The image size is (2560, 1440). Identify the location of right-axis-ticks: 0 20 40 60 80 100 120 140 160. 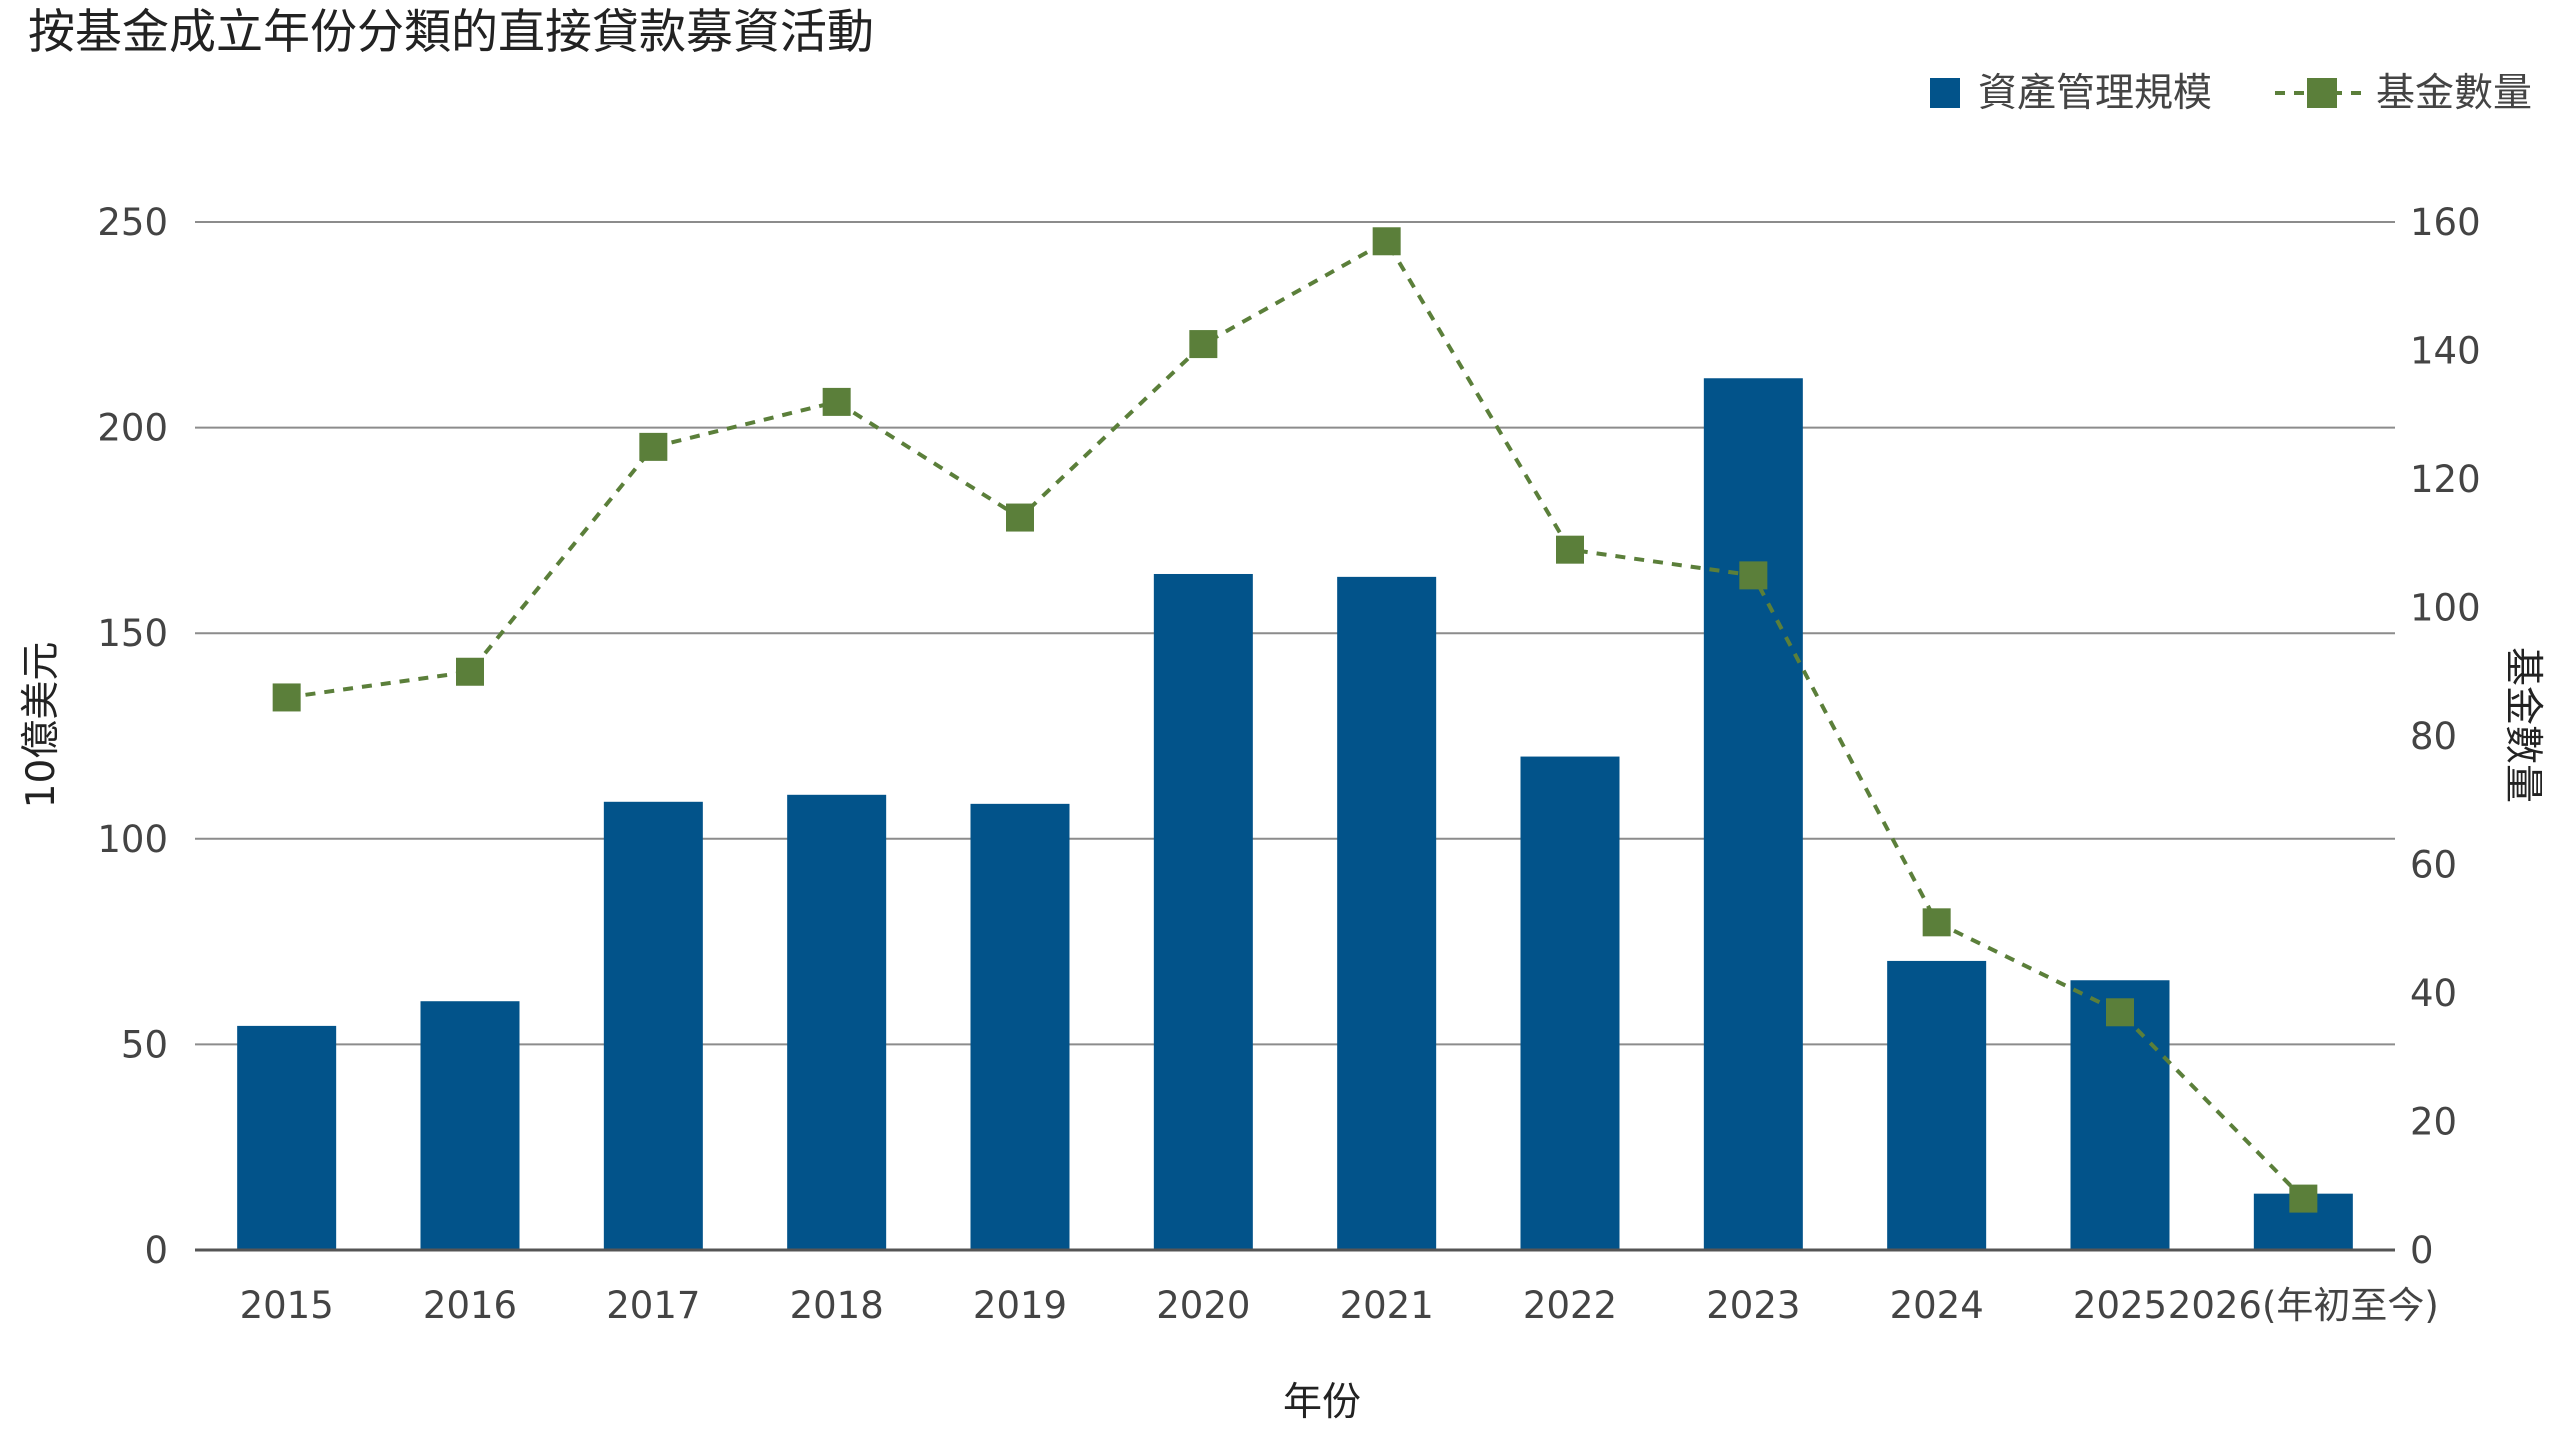
(2445, 736).